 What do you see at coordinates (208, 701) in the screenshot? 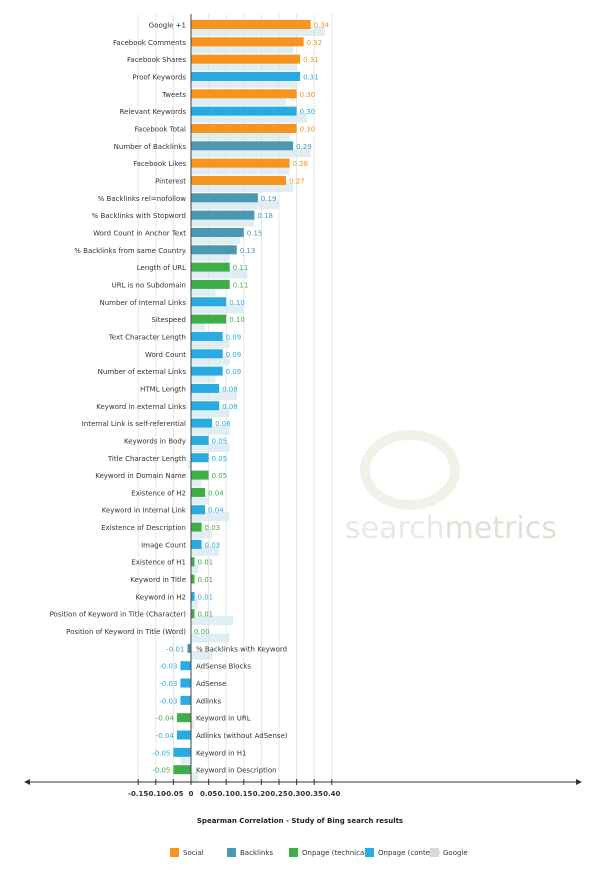
I see `category-label: Adlinks` at bounding box center [208, 701].